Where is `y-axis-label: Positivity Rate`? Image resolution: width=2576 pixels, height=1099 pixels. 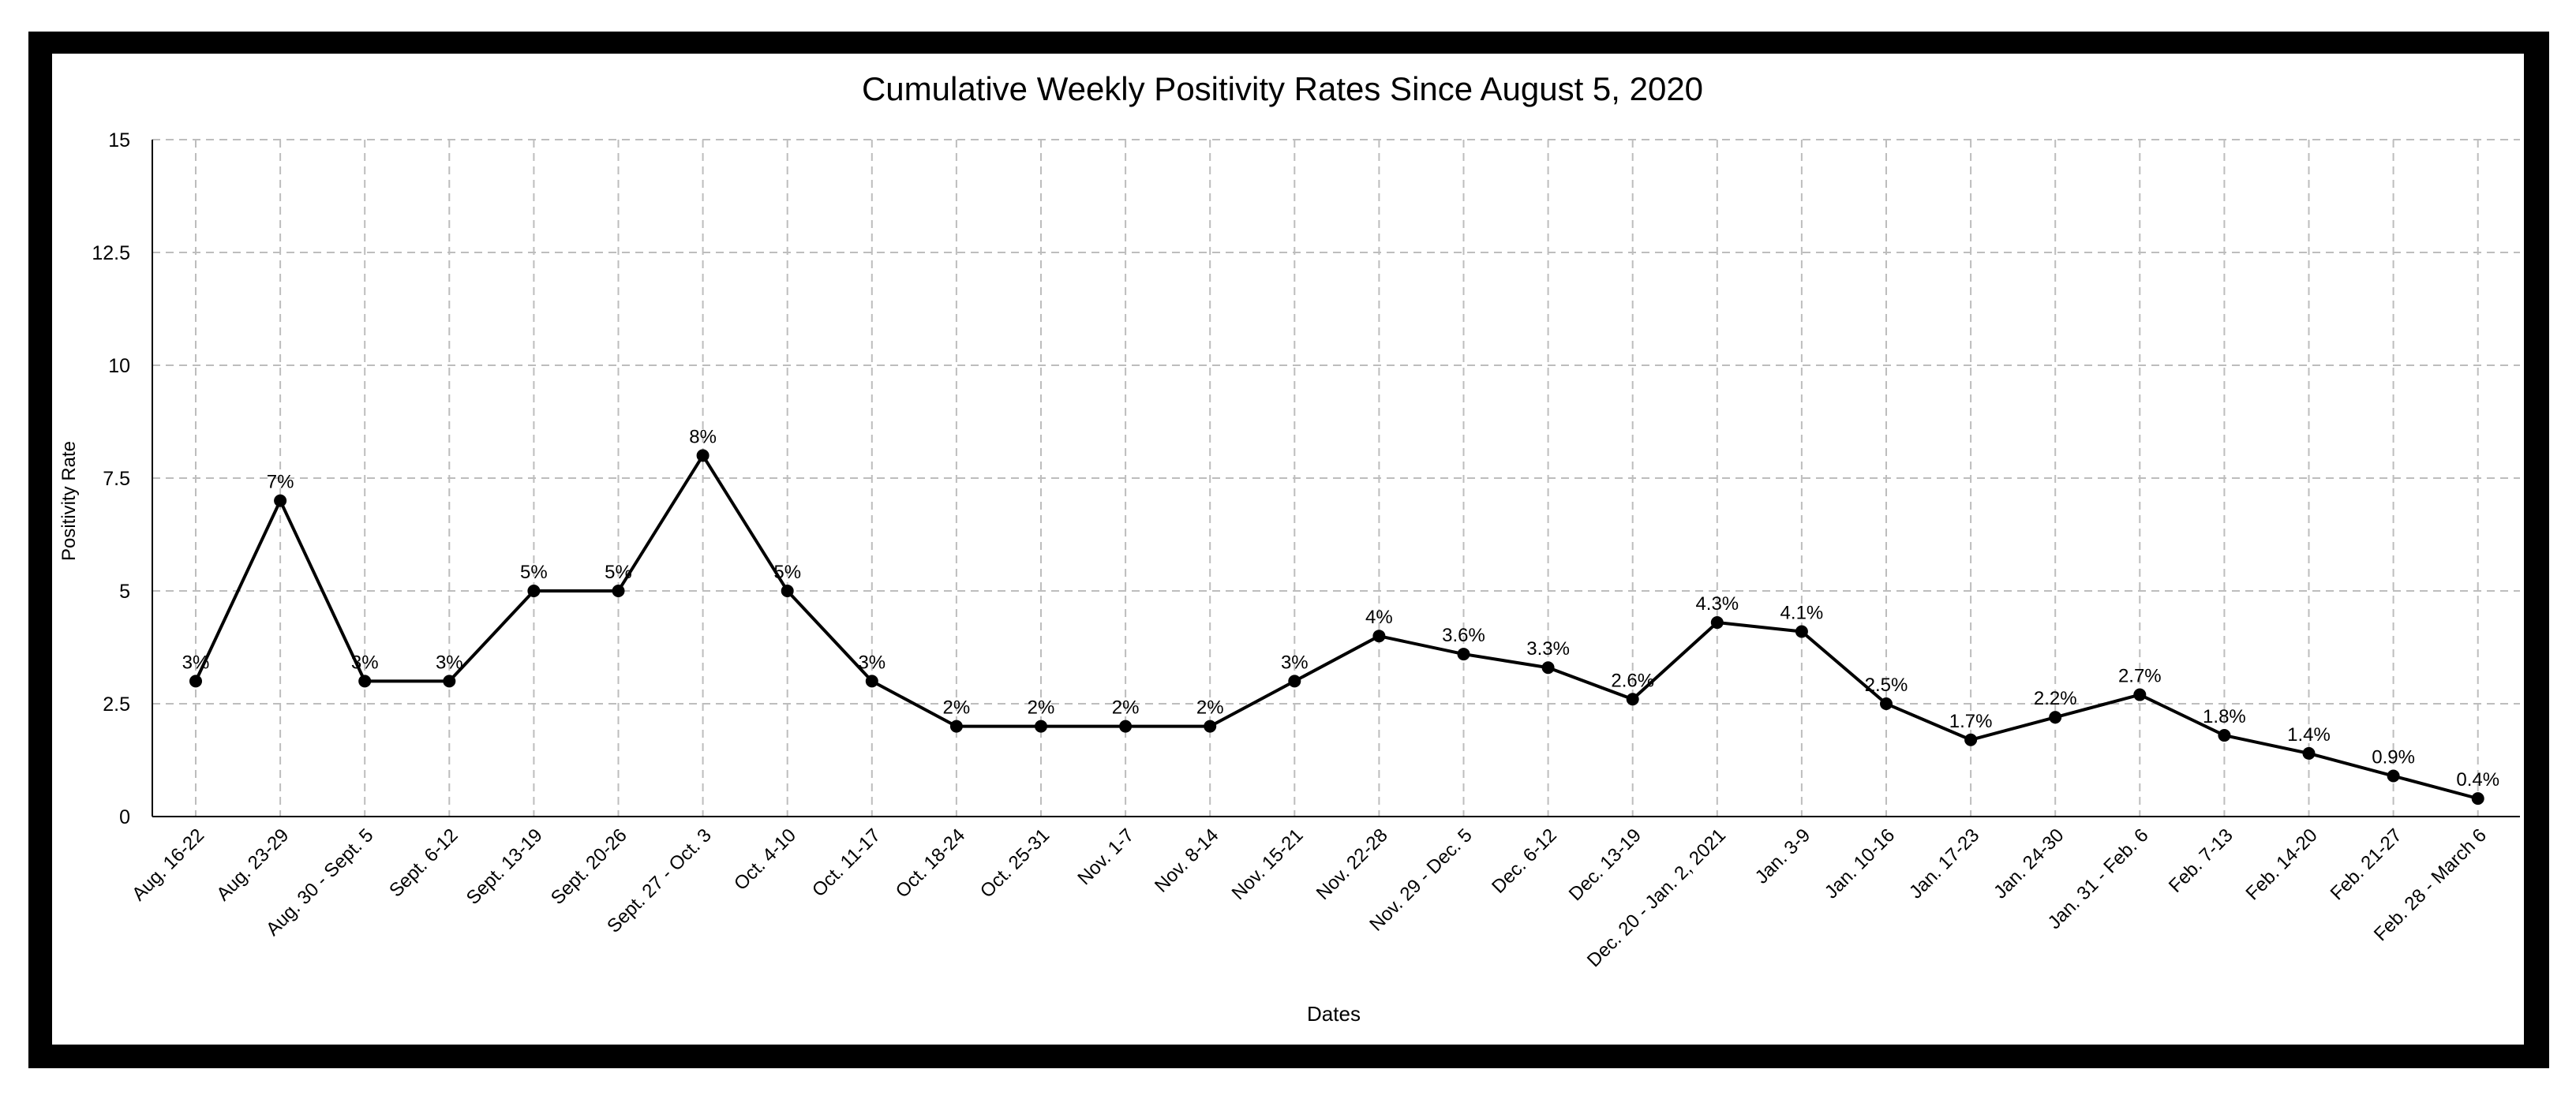
y-axis-label: Positivity Rate is located at coordinates (69, 501).